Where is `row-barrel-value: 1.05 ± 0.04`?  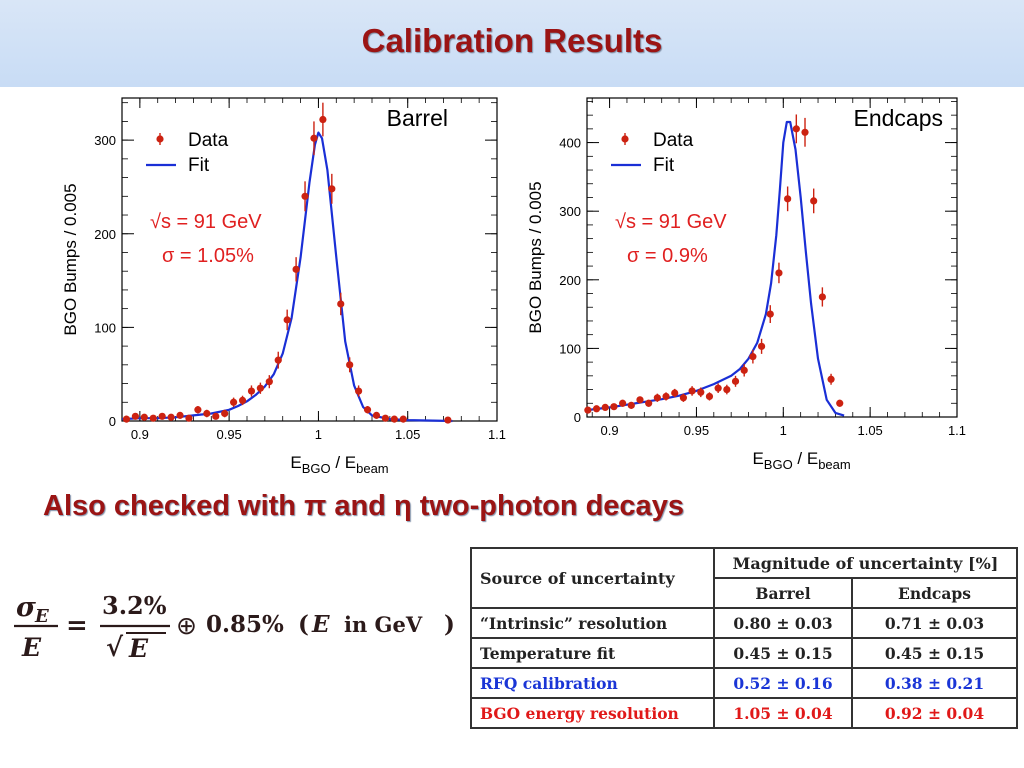 row-barrel-value: 1.05 ± 0.04 is located at coordinates (783, 713).